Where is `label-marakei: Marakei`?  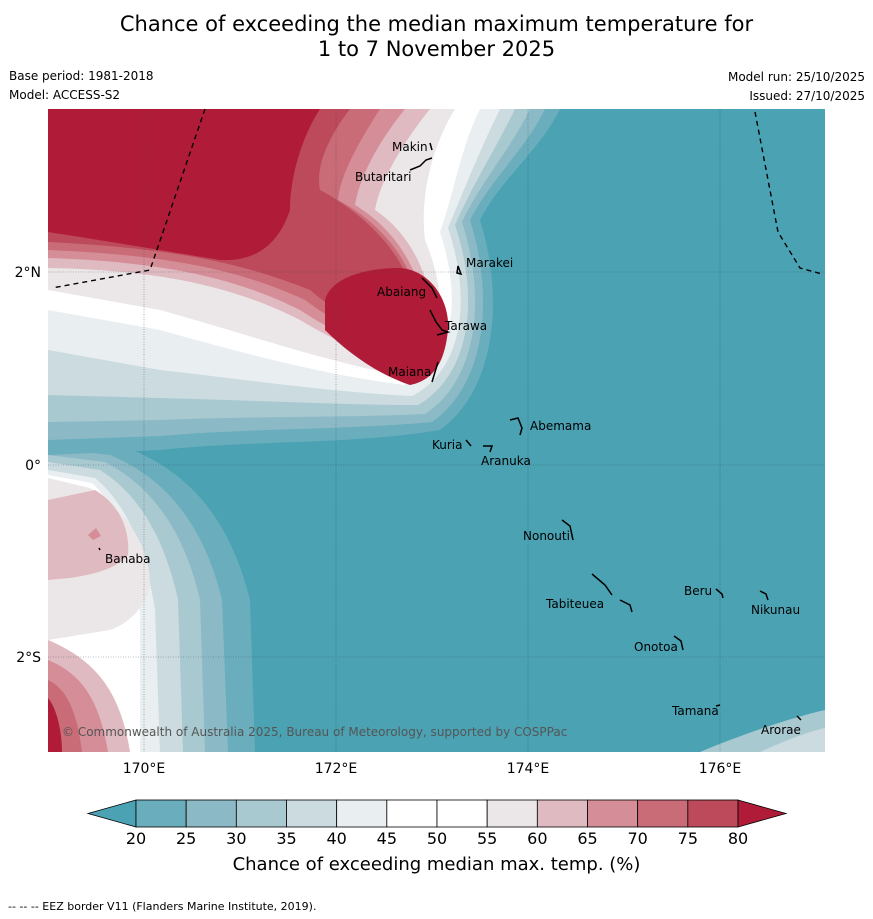 label-marakei: Marakei is located at coordinates (489, 263).